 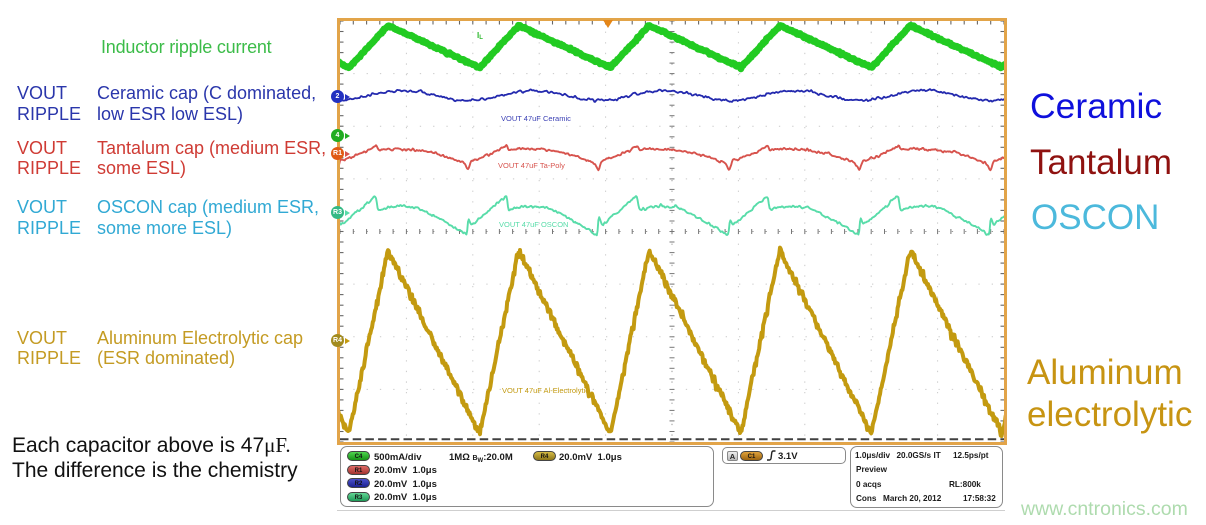 I want to click on svg-text: VOUT 47uF Ta-Poly, so click(x=531, y=165).